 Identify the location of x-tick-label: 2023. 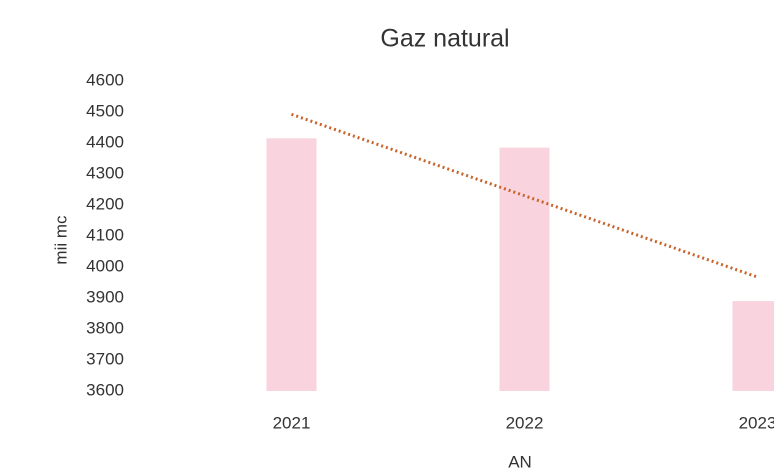
(756, 422).